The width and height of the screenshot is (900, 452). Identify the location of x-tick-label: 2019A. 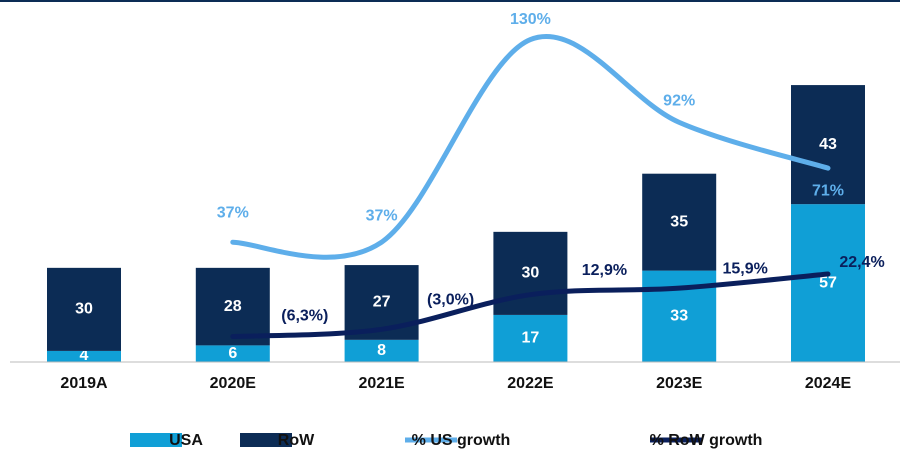
(84, 383).